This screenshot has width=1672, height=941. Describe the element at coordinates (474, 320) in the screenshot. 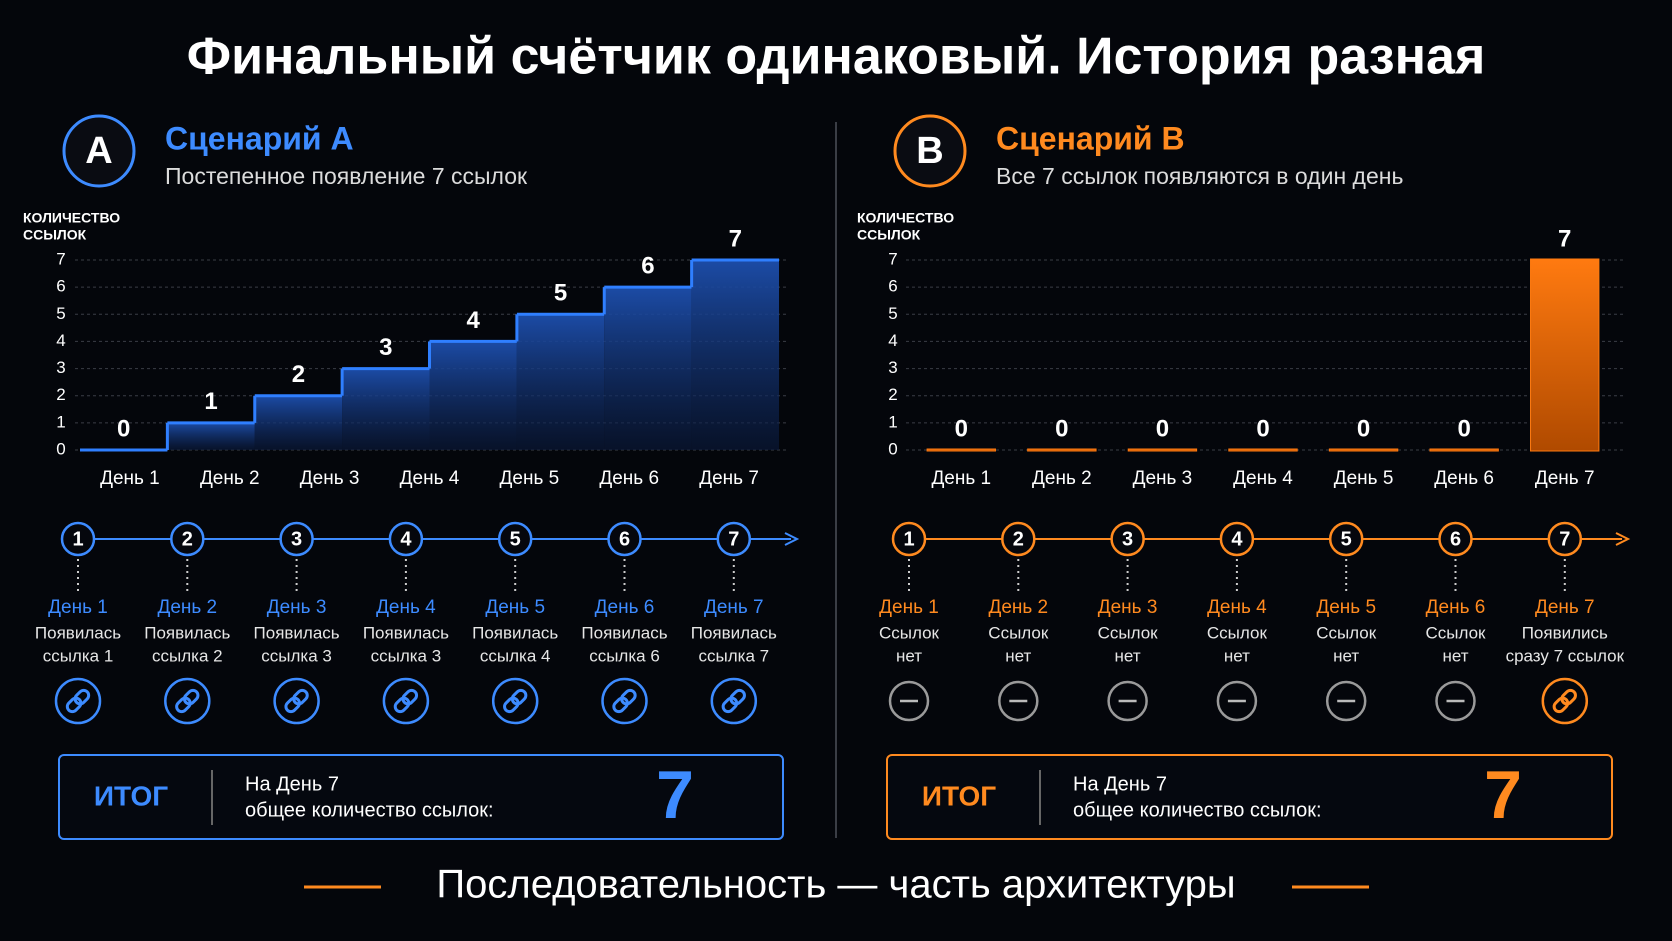

I see `value-label: 4` at that location.